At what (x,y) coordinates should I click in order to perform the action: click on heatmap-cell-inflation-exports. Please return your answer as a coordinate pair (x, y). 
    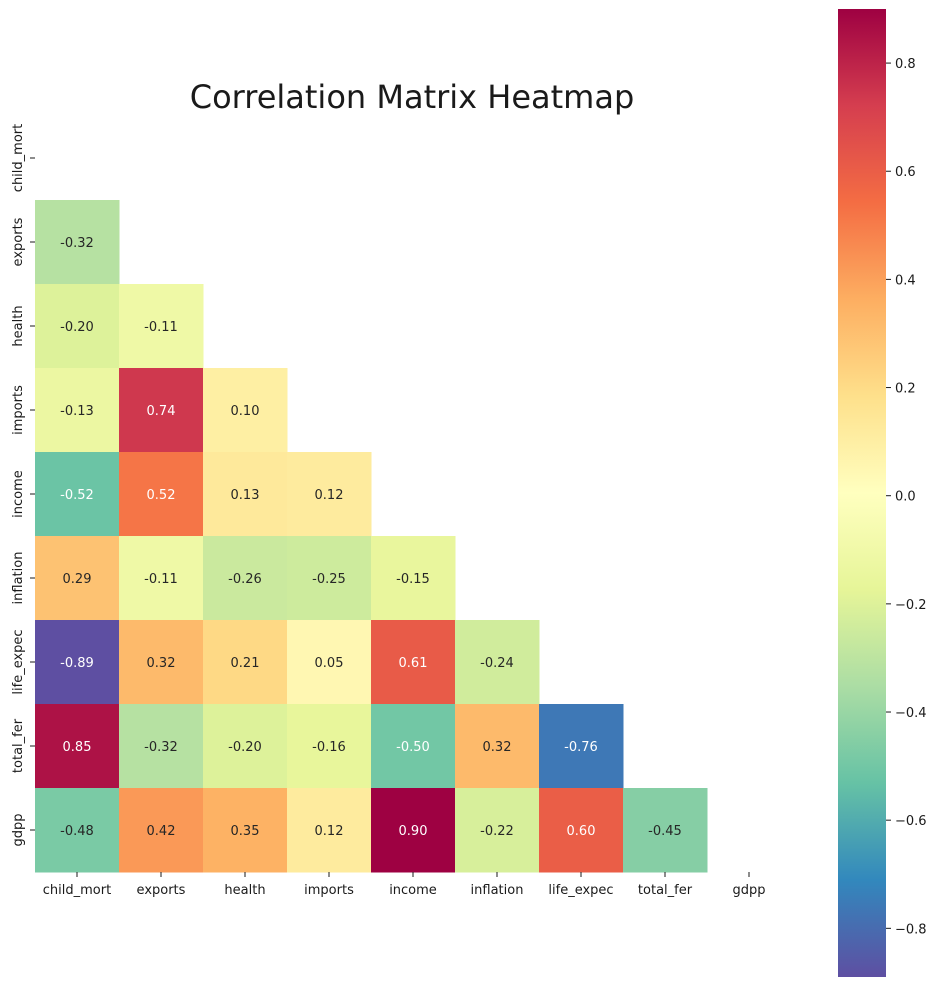
    Looking at the image, I should click on (161, 578).